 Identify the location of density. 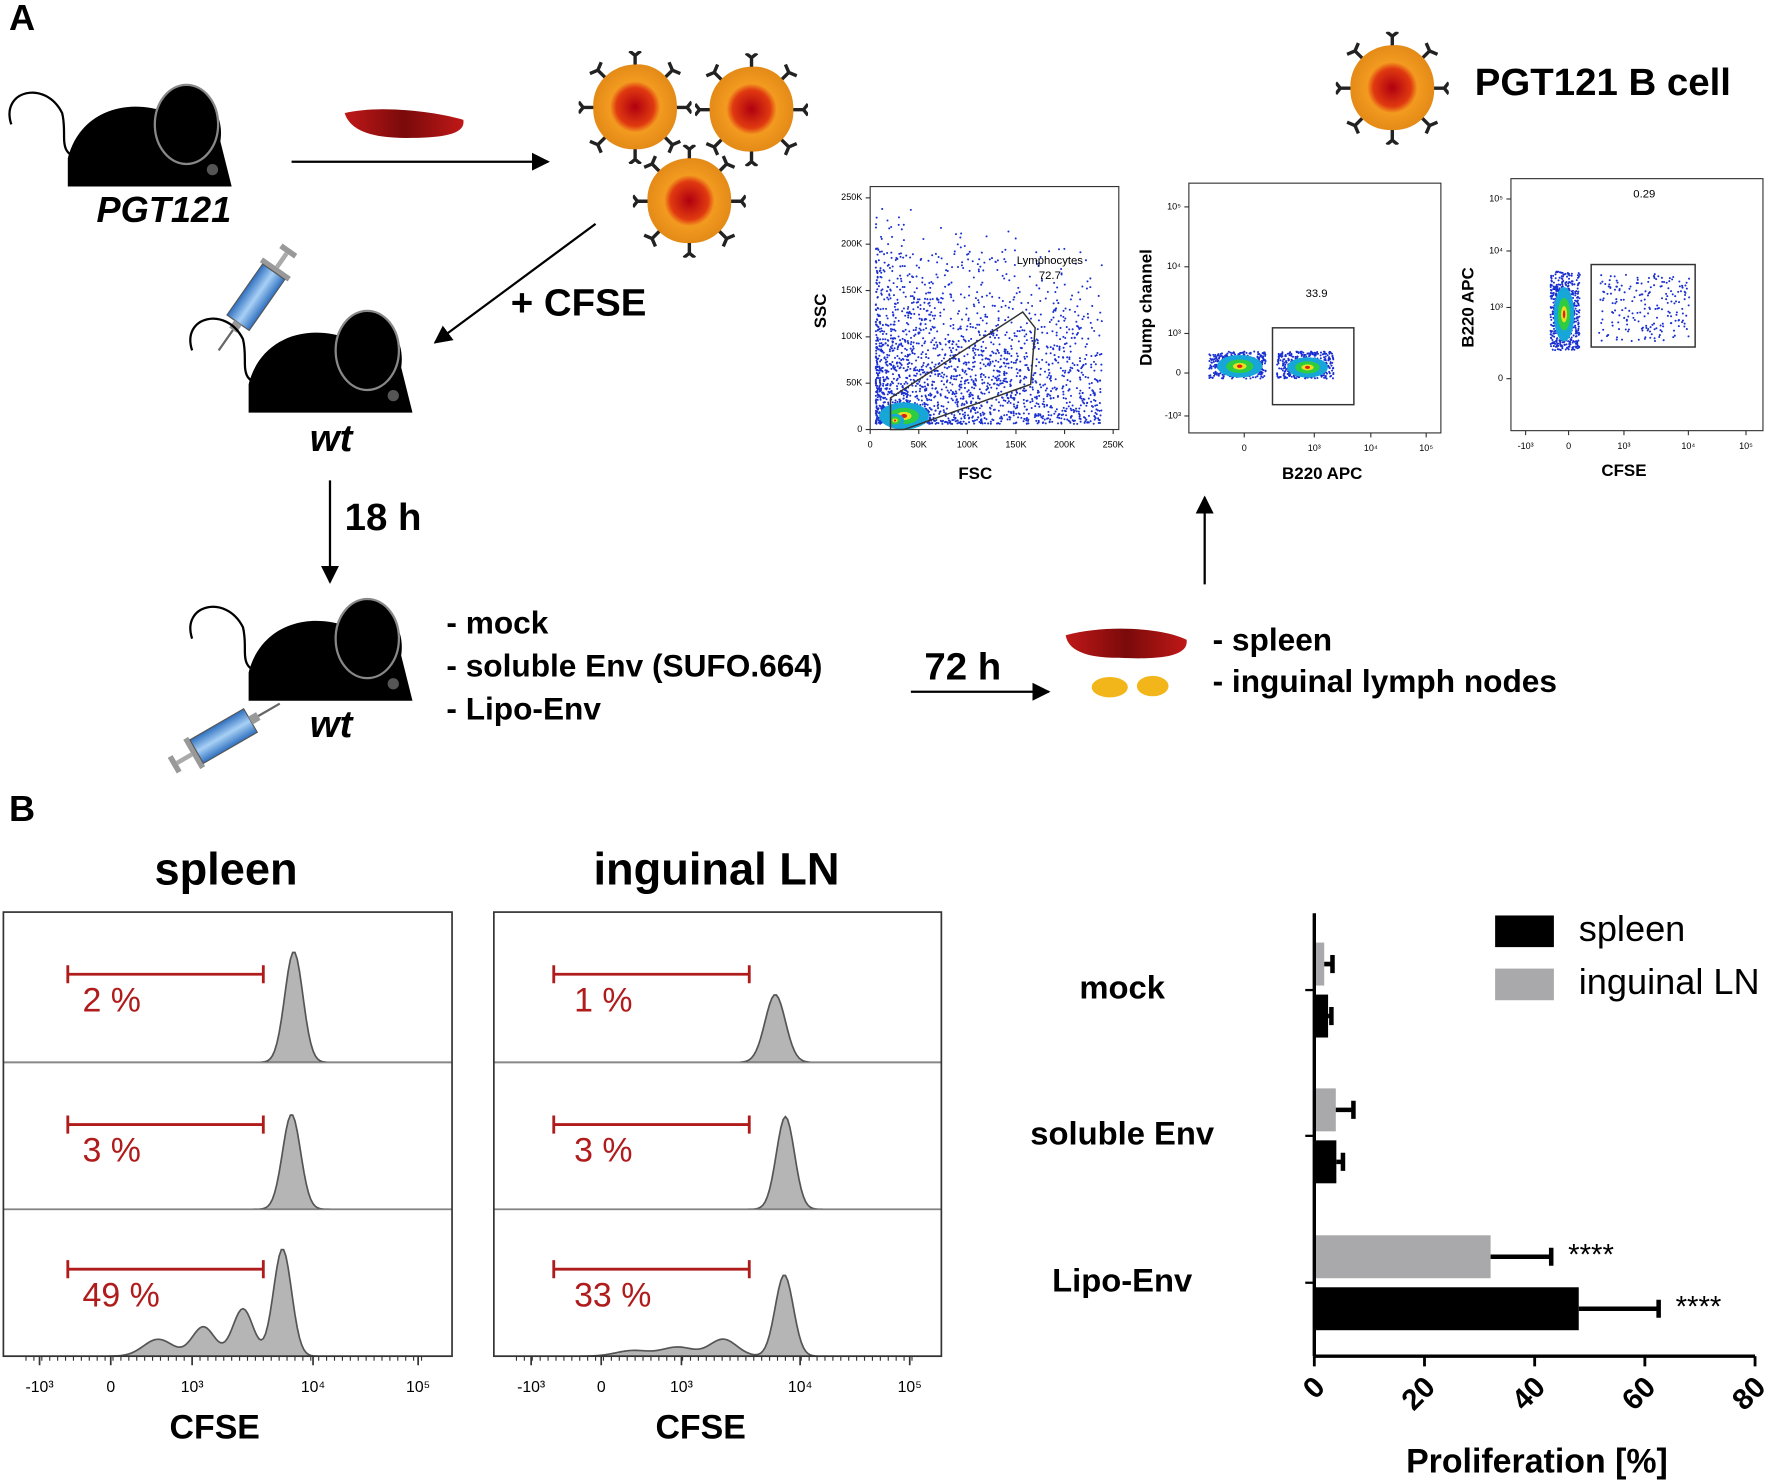
(1307, 367).